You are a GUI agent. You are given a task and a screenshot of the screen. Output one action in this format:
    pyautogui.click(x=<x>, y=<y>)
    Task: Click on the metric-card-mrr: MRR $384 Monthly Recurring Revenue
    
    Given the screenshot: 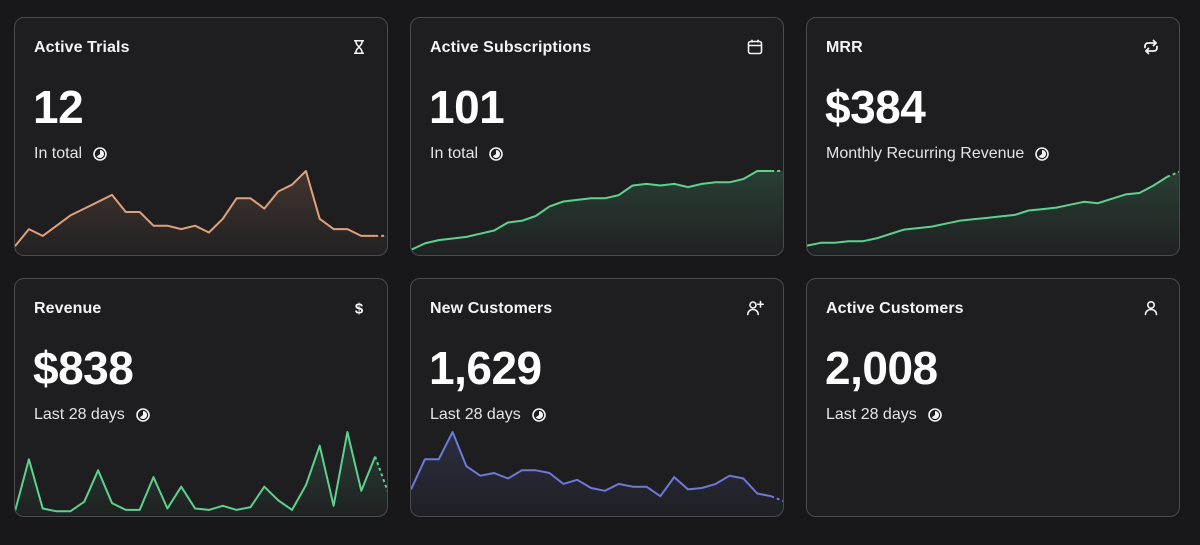 What is the action you would take?
    pyautogui.click(x=993, y=136)
    